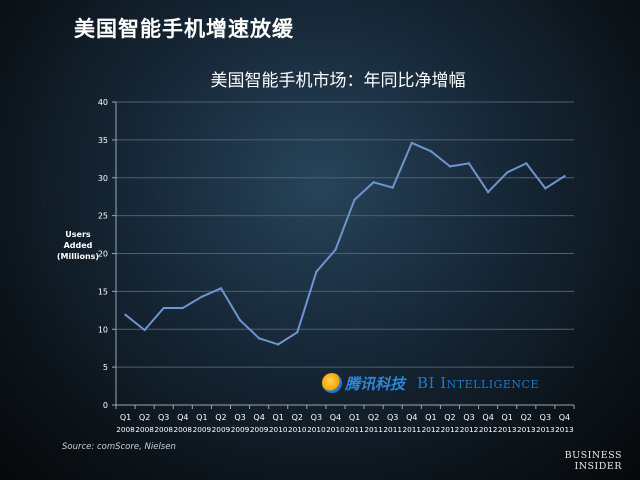 This screenshot has width=640, height=480. I want to click on y-tick-labels: 0 5 10 15 20 25 30 35 40, so click(103, 254).